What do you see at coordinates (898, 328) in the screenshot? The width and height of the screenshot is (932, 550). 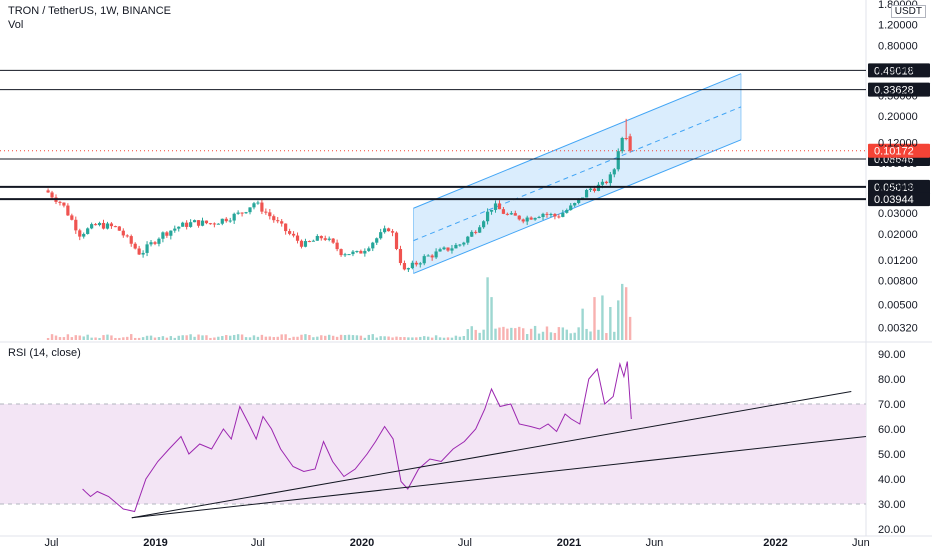 I see `price-tick-14: 0.00320` at bounding box center [898, 328].